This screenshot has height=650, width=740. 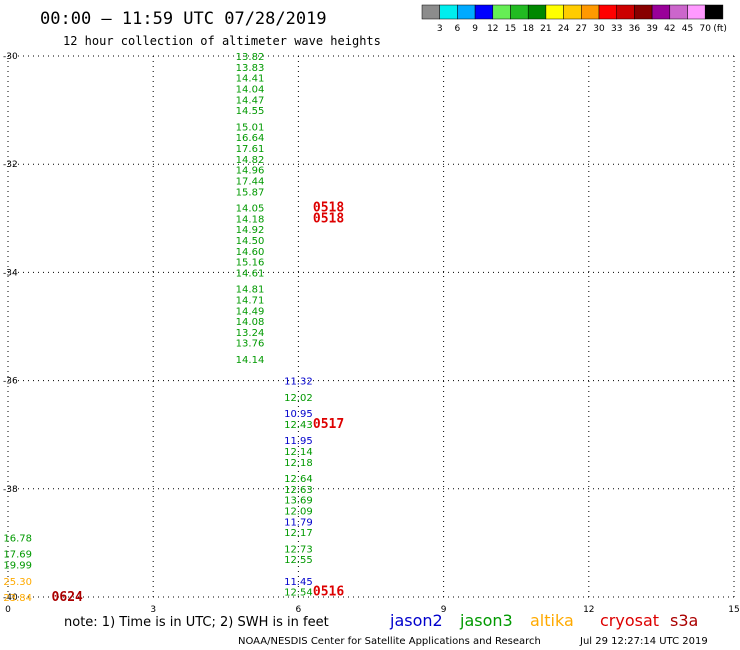 I want to click on colorbar-label: 12, so click(x=492, y=29).